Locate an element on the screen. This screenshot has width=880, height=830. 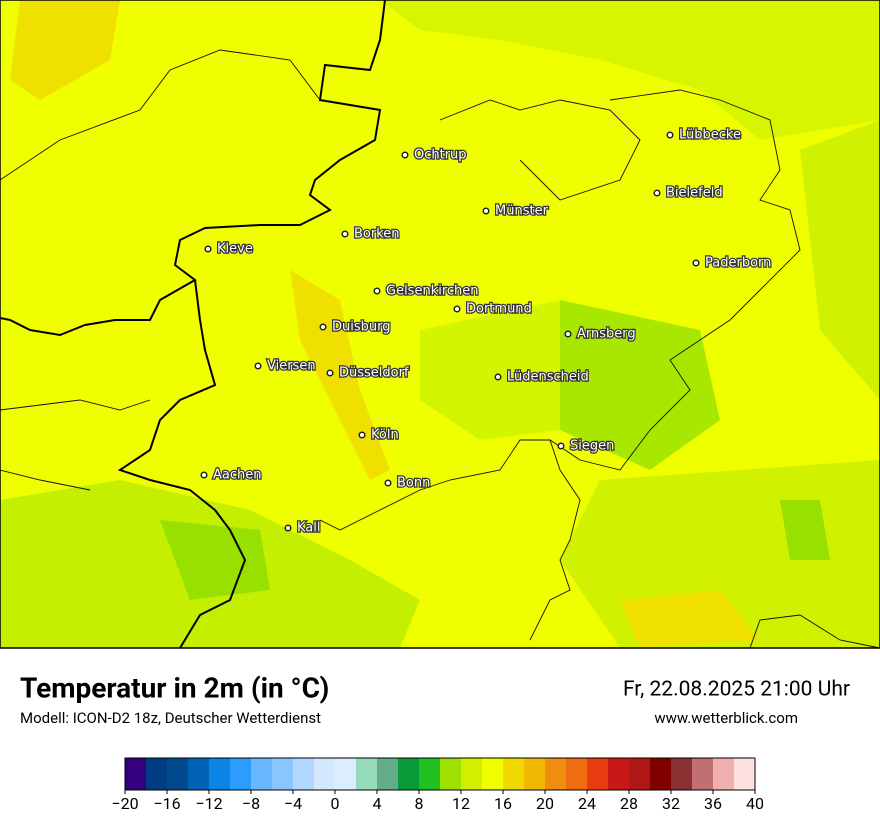
city-label: Düsseldorf is located at coordinates (374, 373).